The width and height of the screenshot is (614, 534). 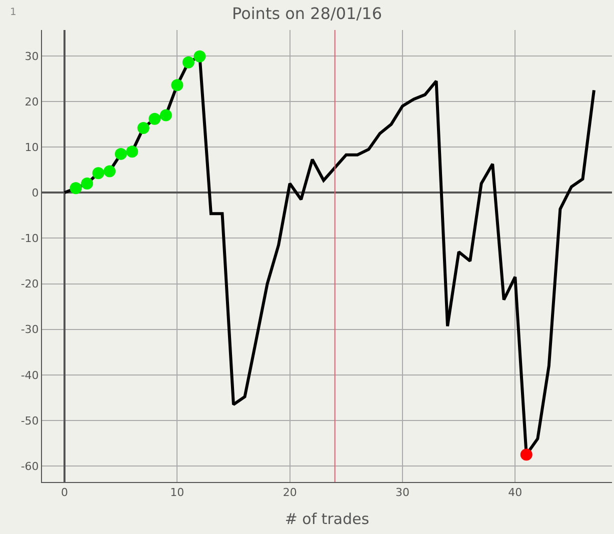 What do you see at coordinates (29, 421) in the screenshot?
I see `y-tick-label: -50` at bounding box center [29, 421].